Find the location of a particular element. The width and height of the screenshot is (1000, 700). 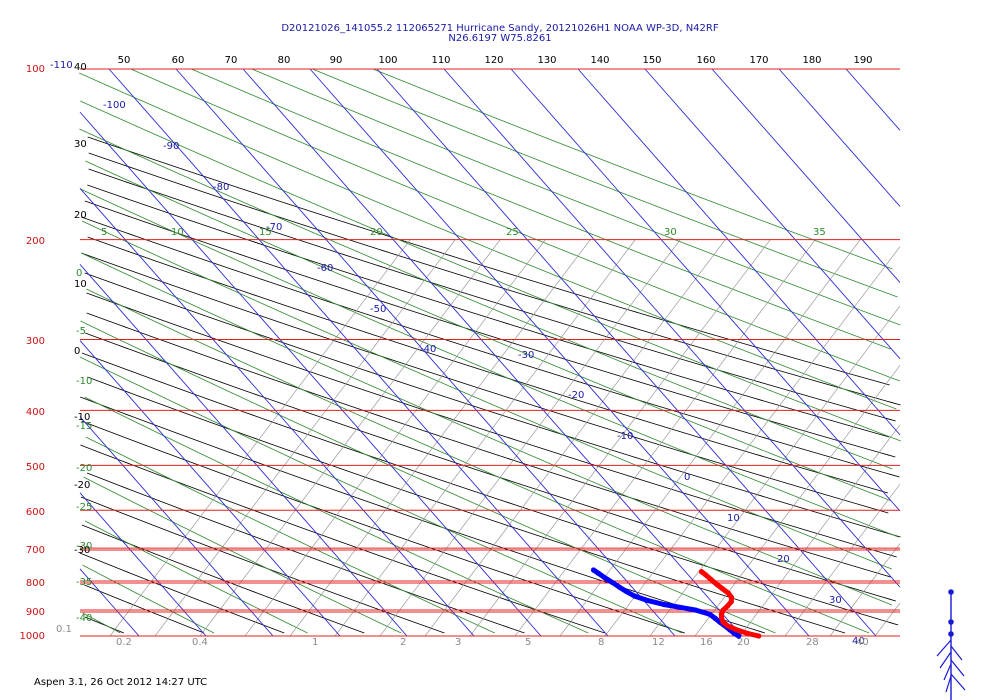

mixing-ratio-label: 0.1 is located at coordinates (64, 629).